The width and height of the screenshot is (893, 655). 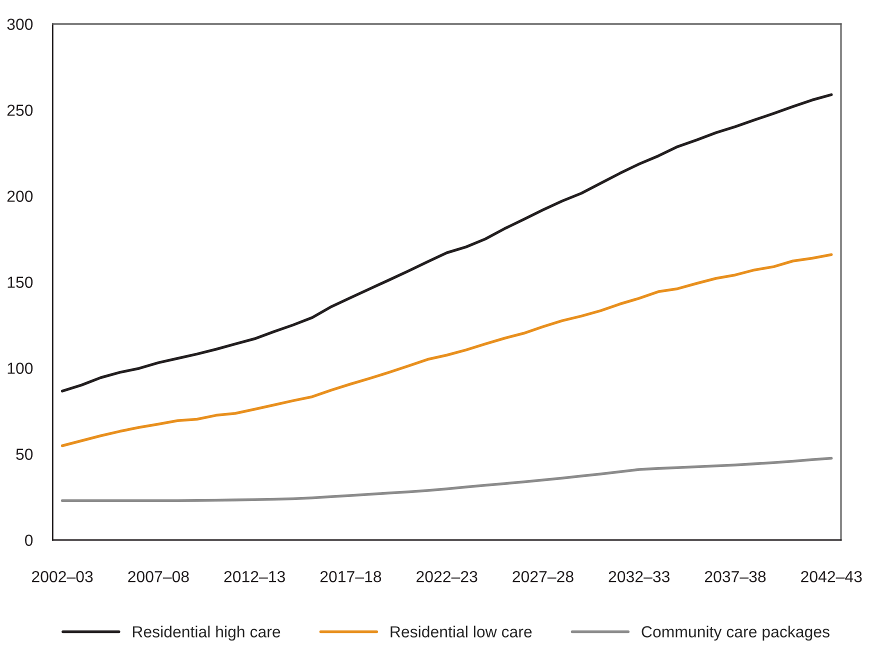 What do you see at coordinates (446, 479) in the screenshot?
I see `line-series` at bounding box center [446, 479].